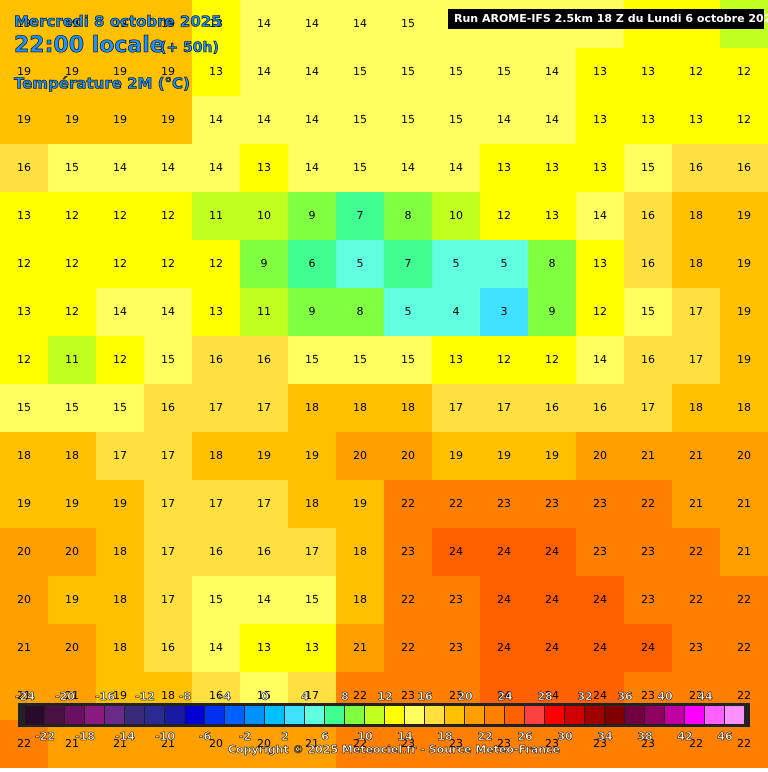  What do you see at coordinates (25, 696) in the screenshot?
I see `legend-label: -24` at bounding box center [25, 696].